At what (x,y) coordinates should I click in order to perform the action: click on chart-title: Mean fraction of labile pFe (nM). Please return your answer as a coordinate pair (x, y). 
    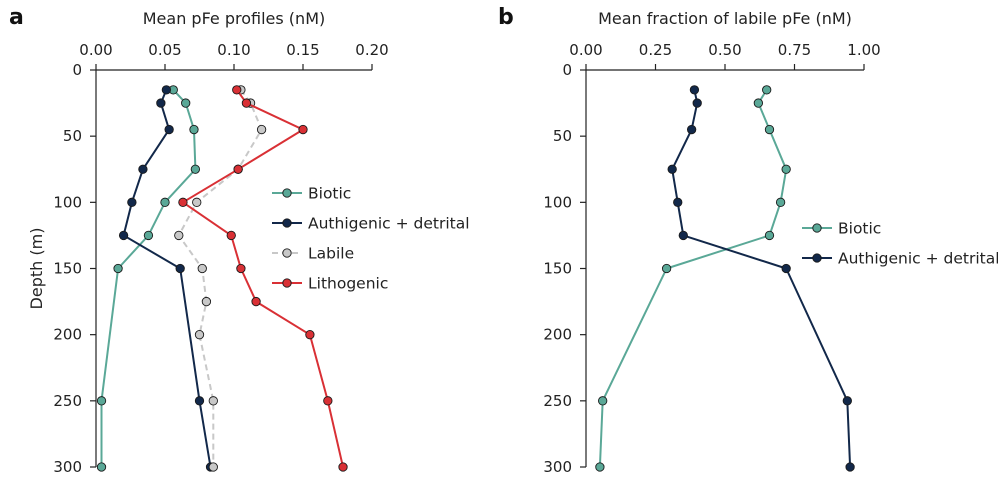
    Looking at the image, I should click on (725, 18).